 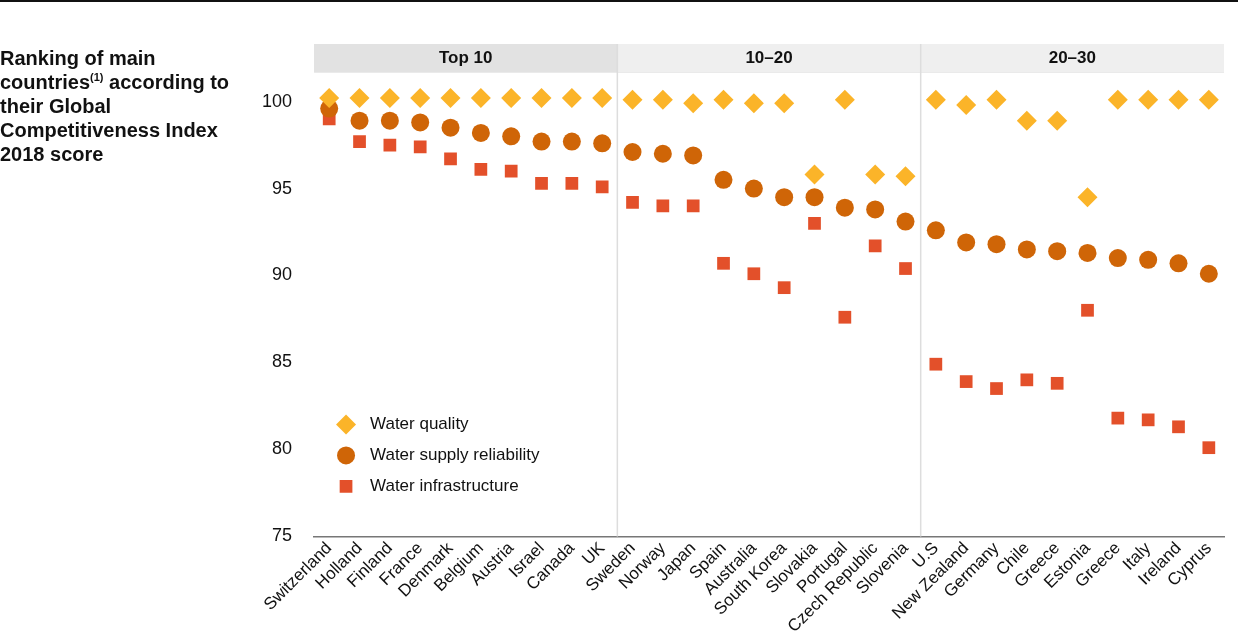 What do you see at coordinates (282, 187) in the screenshot?
I see `y-tick-label: 95` at bounding box center [282, 187].